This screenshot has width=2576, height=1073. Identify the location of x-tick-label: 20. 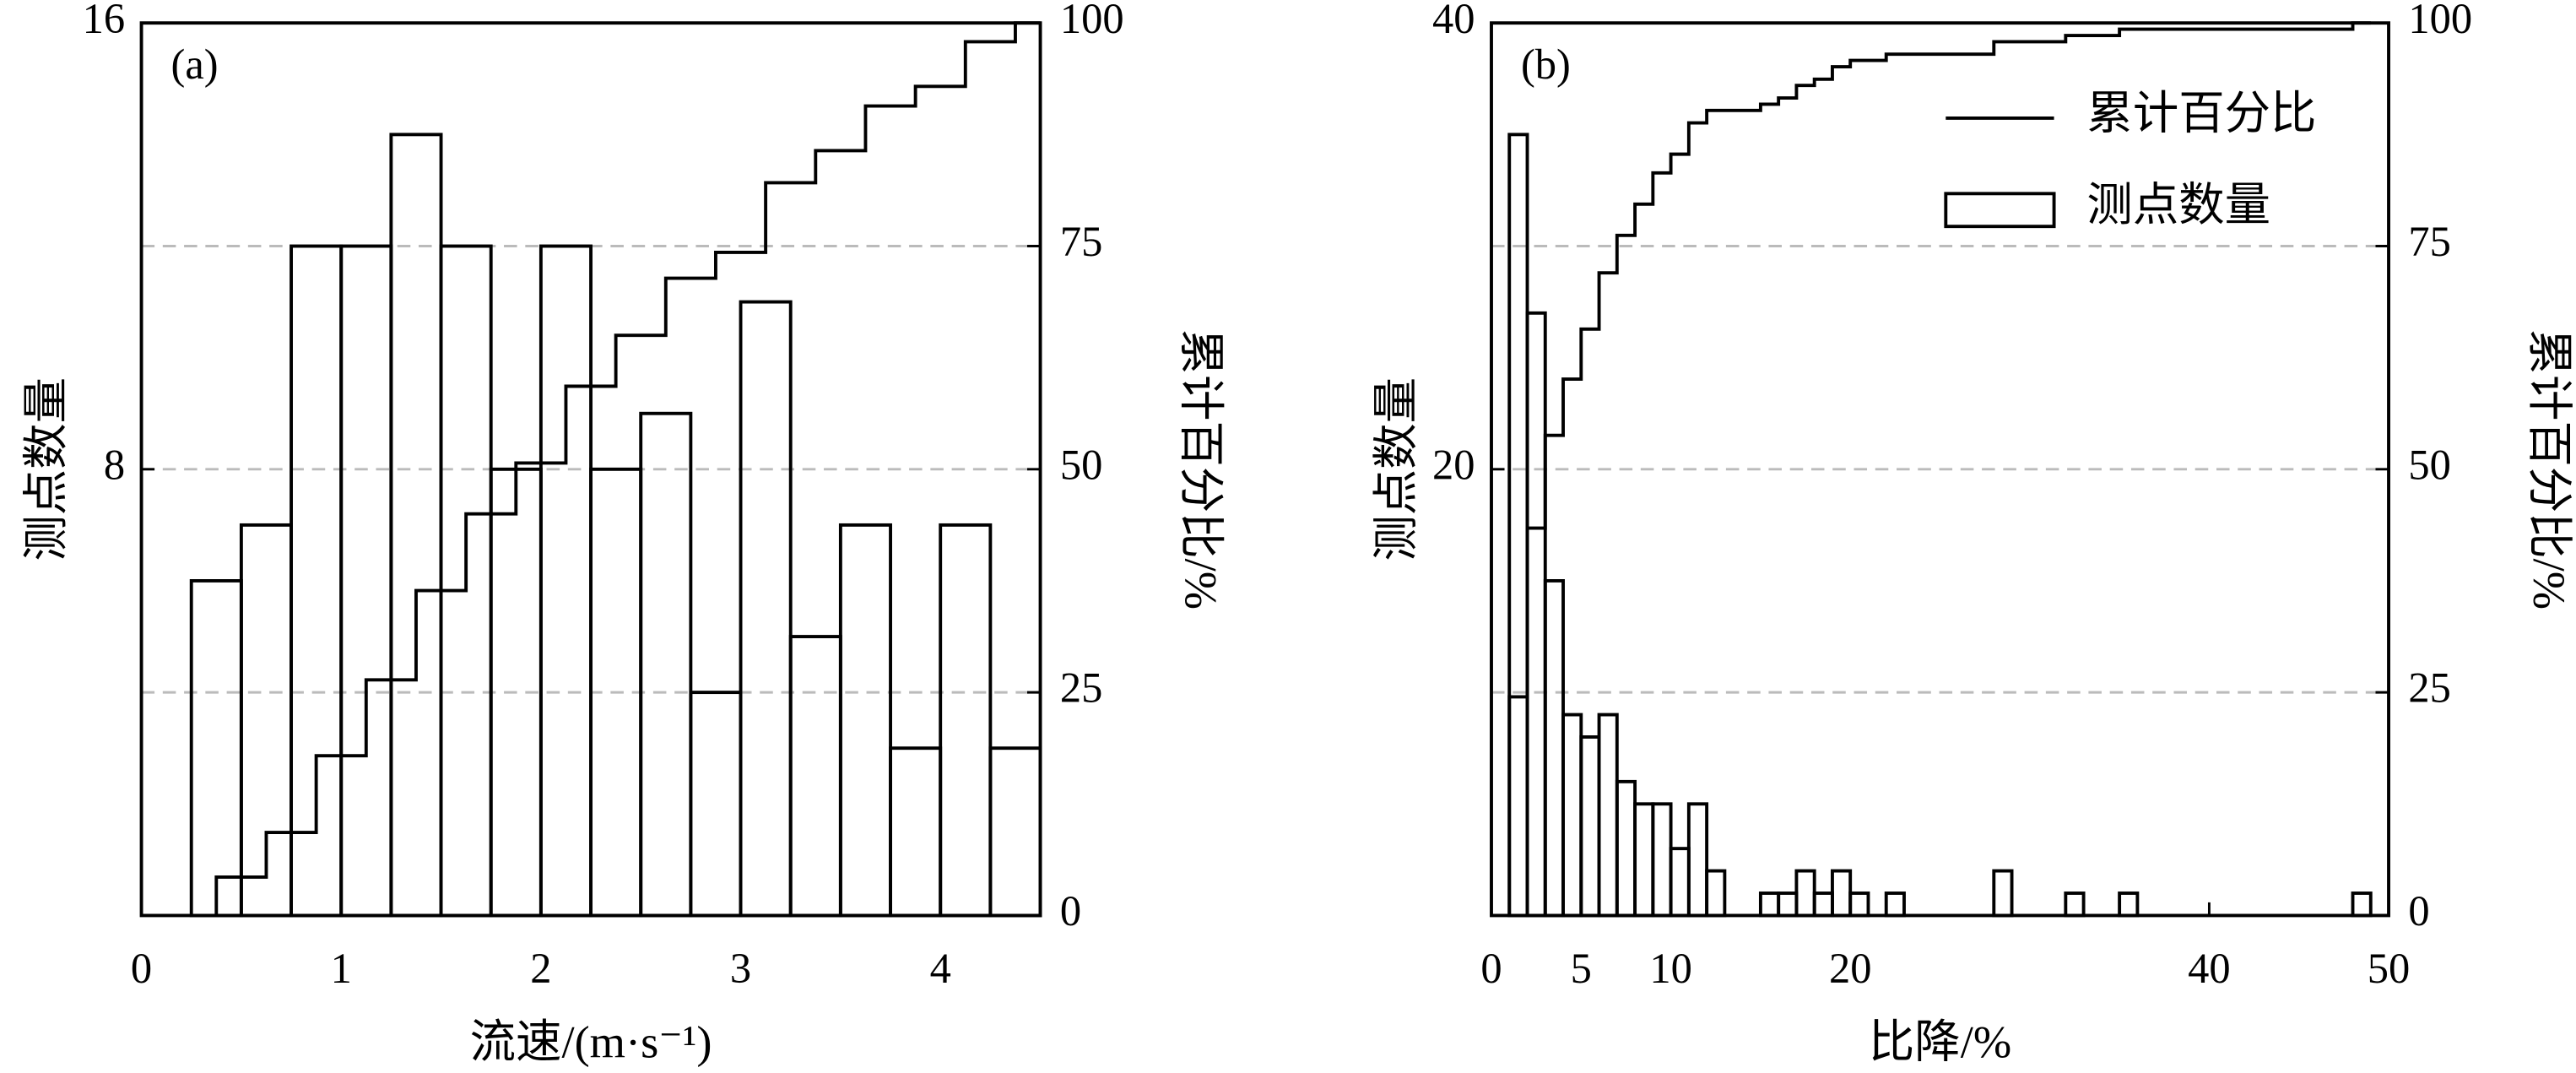
(1850, 968).